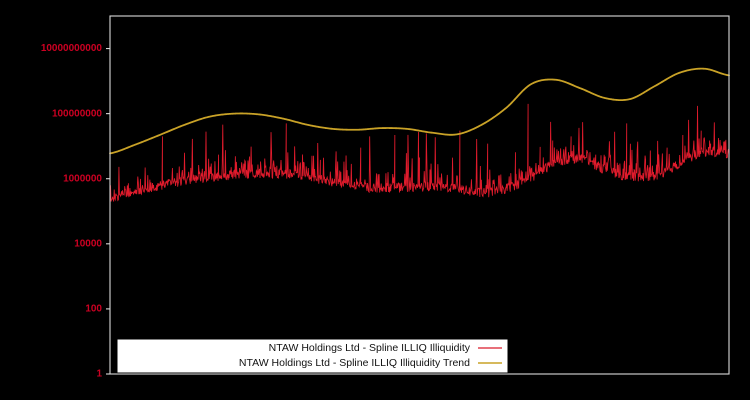 The width and height of the screenshot is (750, 400). What do you see at coordinates (77, 113) in the screenshot?
I see `y-tick-label: 100000000` at bounding box center [77, 113].